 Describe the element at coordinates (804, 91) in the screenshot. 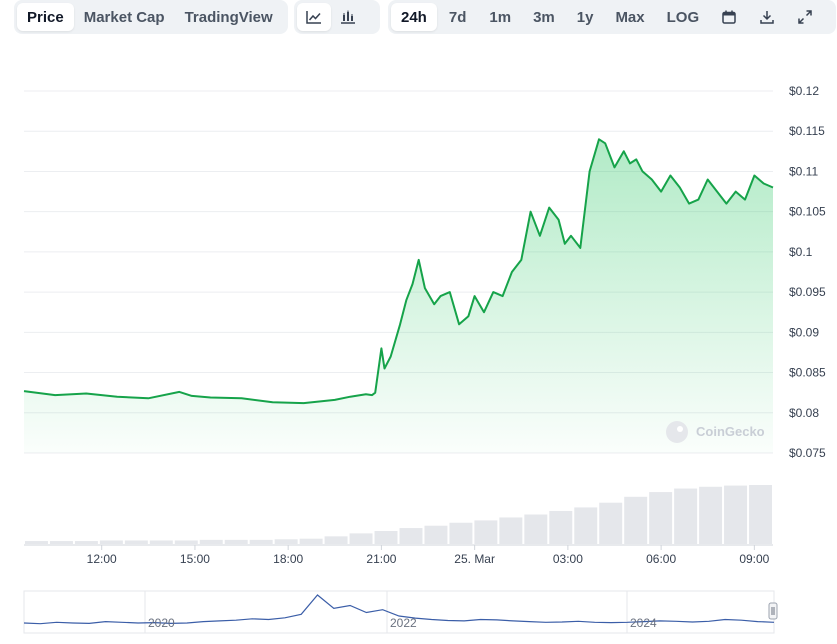

I see `y-tick-label: $0.12` at that location.